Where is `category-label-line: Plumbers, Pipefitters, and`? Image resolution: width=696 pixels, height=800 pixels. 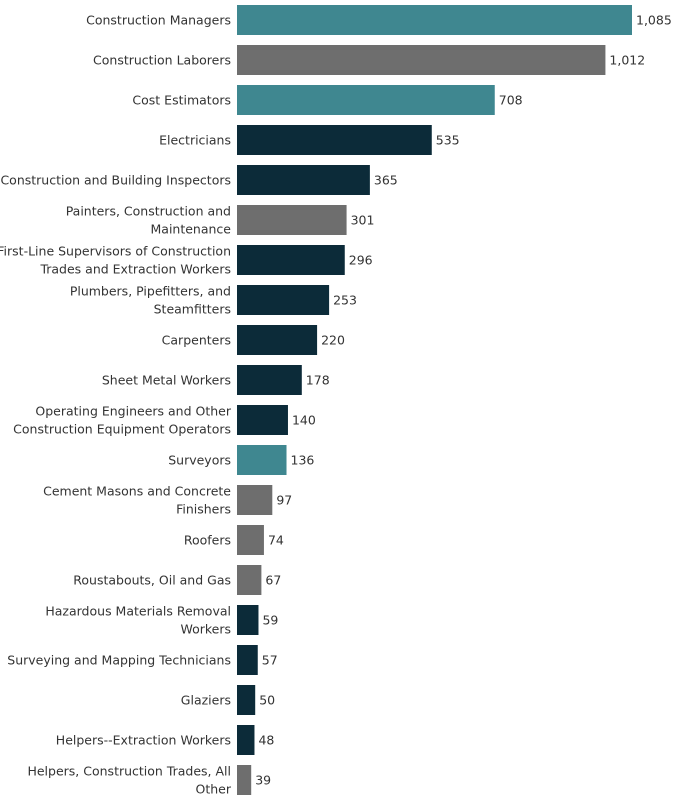
category-label-line: Plumbers, Pipefitters, and is located at coordinates (150, 291).